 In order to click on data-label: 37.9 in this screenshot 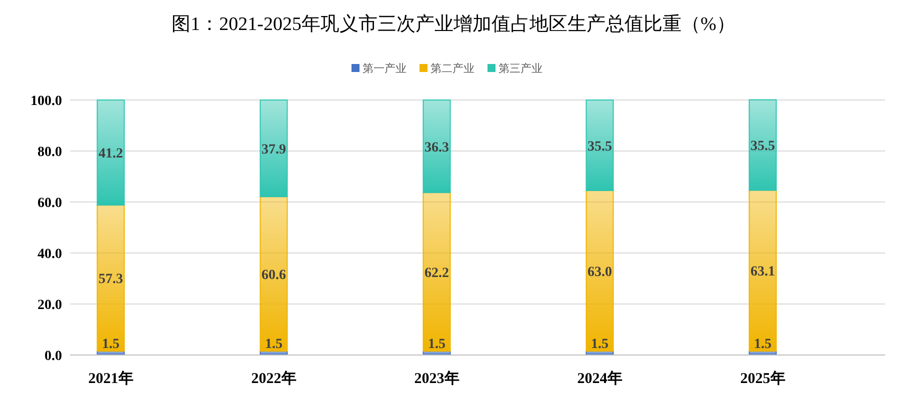, I will do `click(274, 150)`.